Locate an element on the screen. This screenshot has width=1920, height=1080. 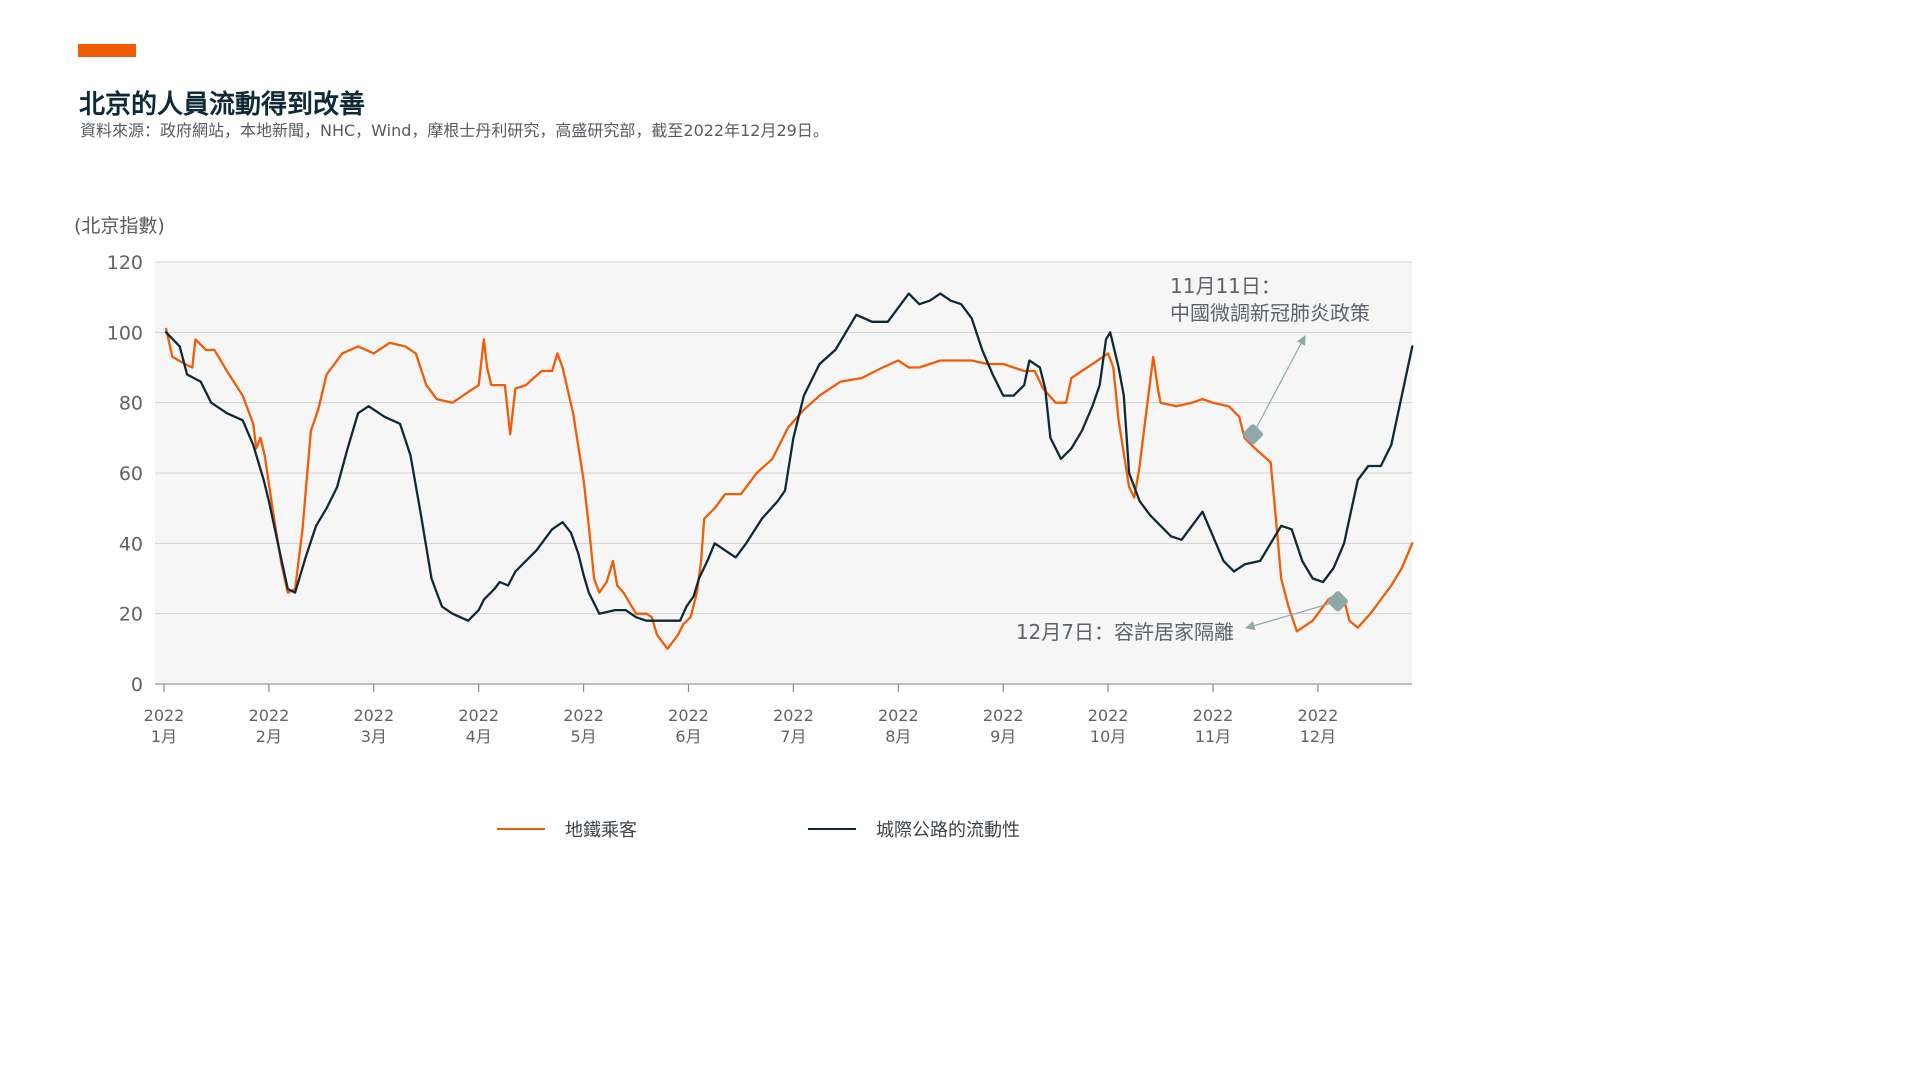
y-tick-label: 60 is located at coordinates (131, 474).